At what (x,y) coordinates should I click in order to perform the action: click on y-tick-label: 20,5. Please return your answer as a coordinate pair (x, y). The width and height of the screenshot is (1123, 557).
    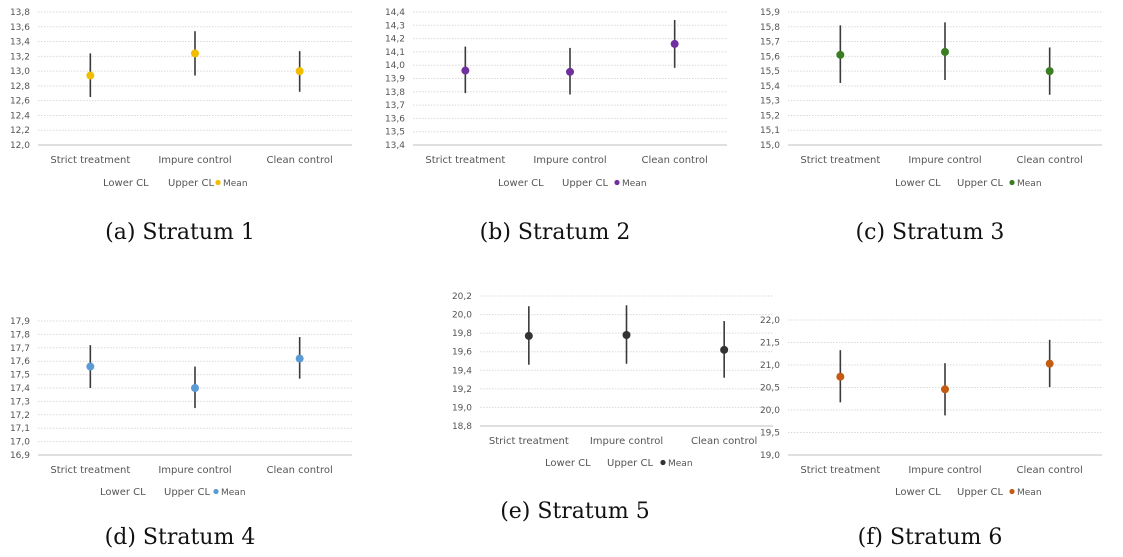
    Looking at the image, I should click on (770, 389).